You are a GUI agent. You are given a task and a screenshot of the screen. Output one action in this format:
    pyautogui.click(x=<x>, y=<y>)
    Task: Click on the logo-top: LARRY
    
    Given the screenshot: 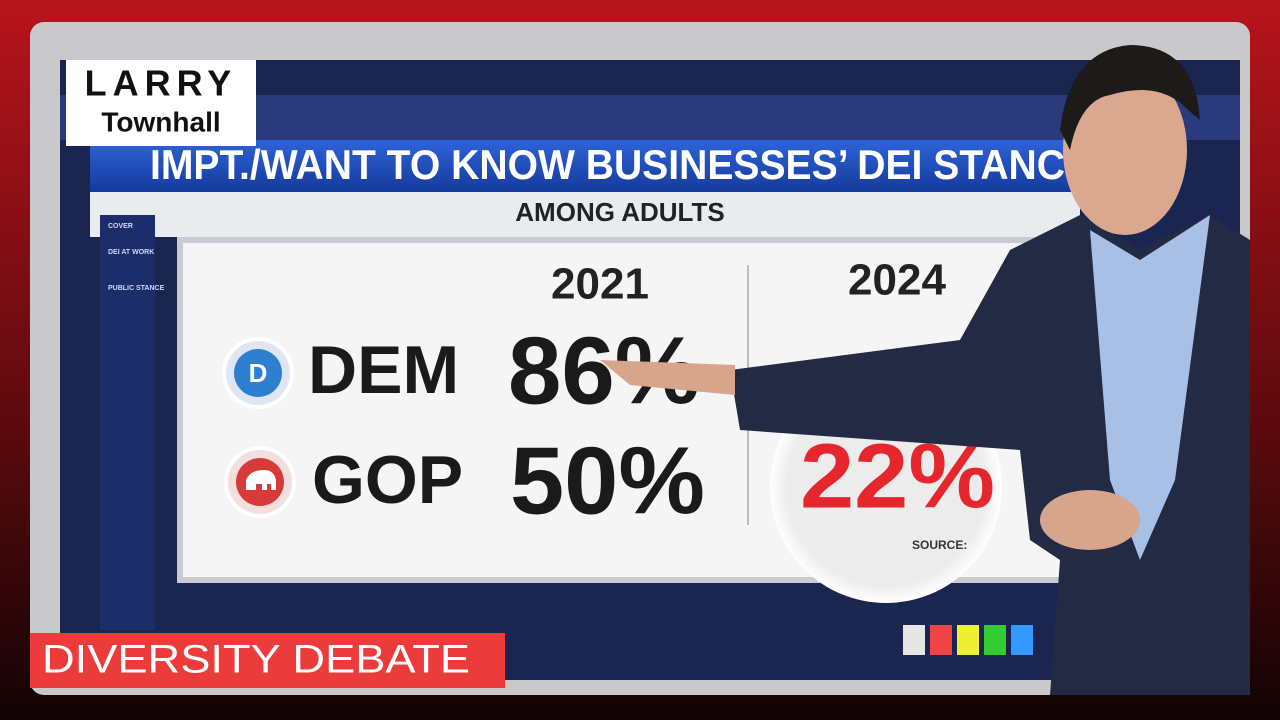 What is the action you would take?
    pyautogui.click(x=161, y=83)
    